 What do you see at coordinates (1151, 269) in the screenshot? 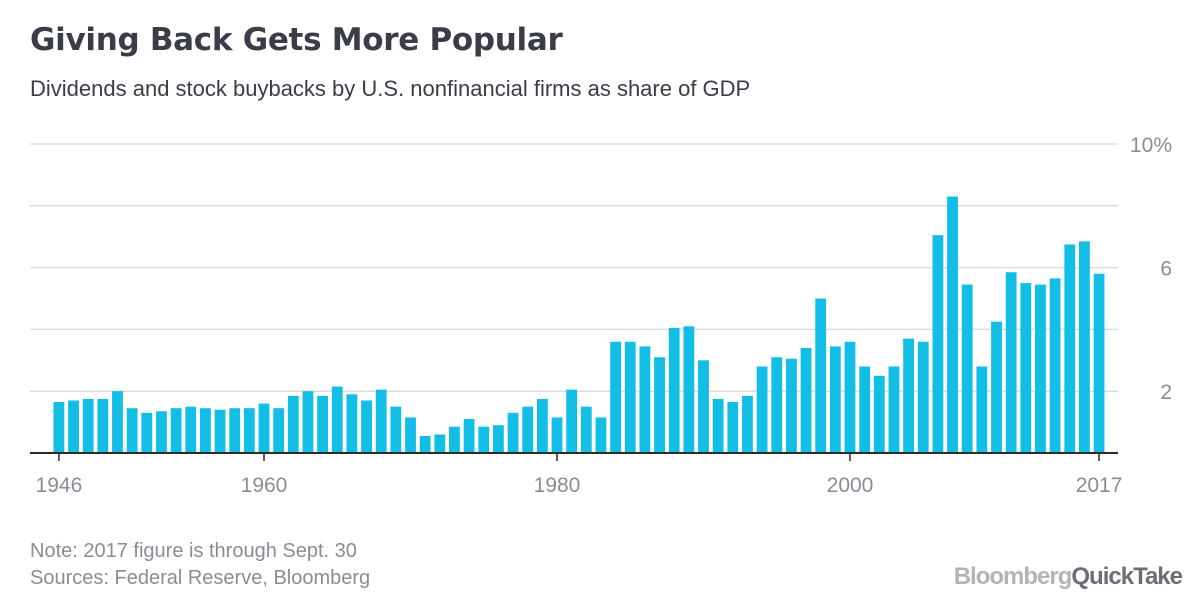
I see `y-tick-labels: 10% 6 2` at bounding box center [1151, 269].